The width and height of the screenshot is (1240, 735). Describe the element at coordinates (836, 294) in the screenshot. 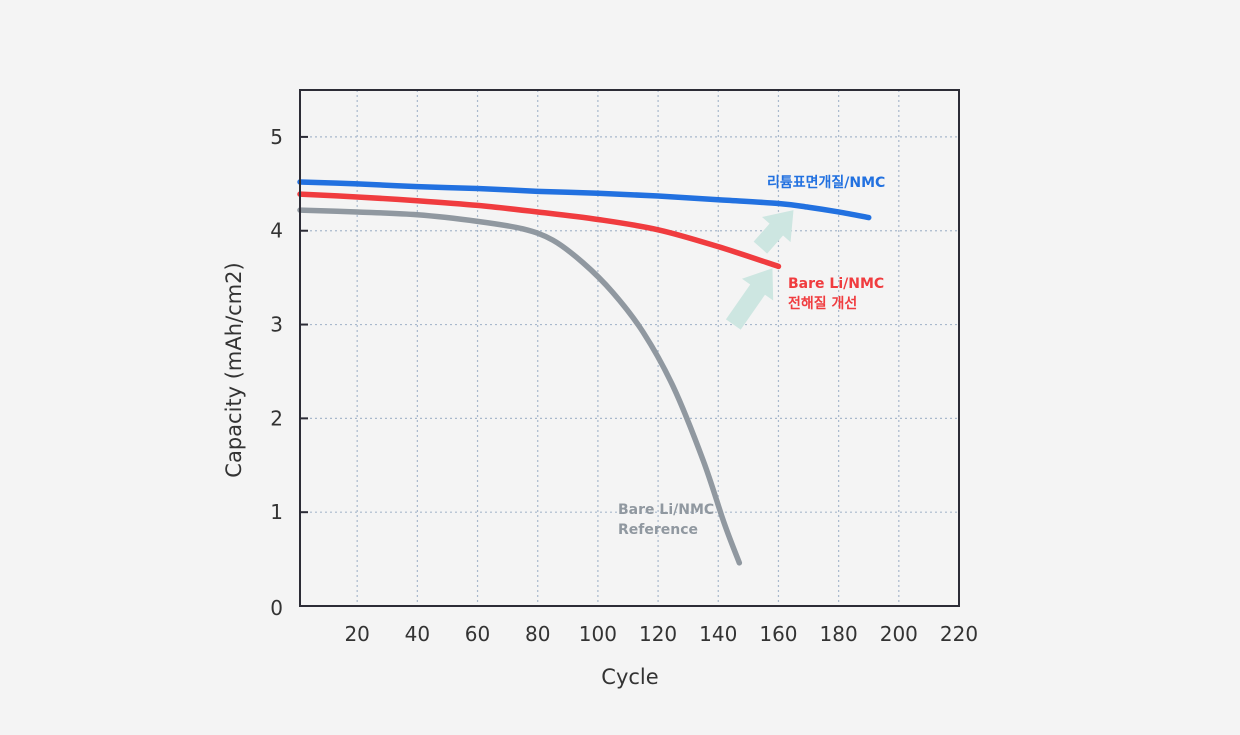

I see `series-label: Bare Li/NMC 전해질 개선` at that location.